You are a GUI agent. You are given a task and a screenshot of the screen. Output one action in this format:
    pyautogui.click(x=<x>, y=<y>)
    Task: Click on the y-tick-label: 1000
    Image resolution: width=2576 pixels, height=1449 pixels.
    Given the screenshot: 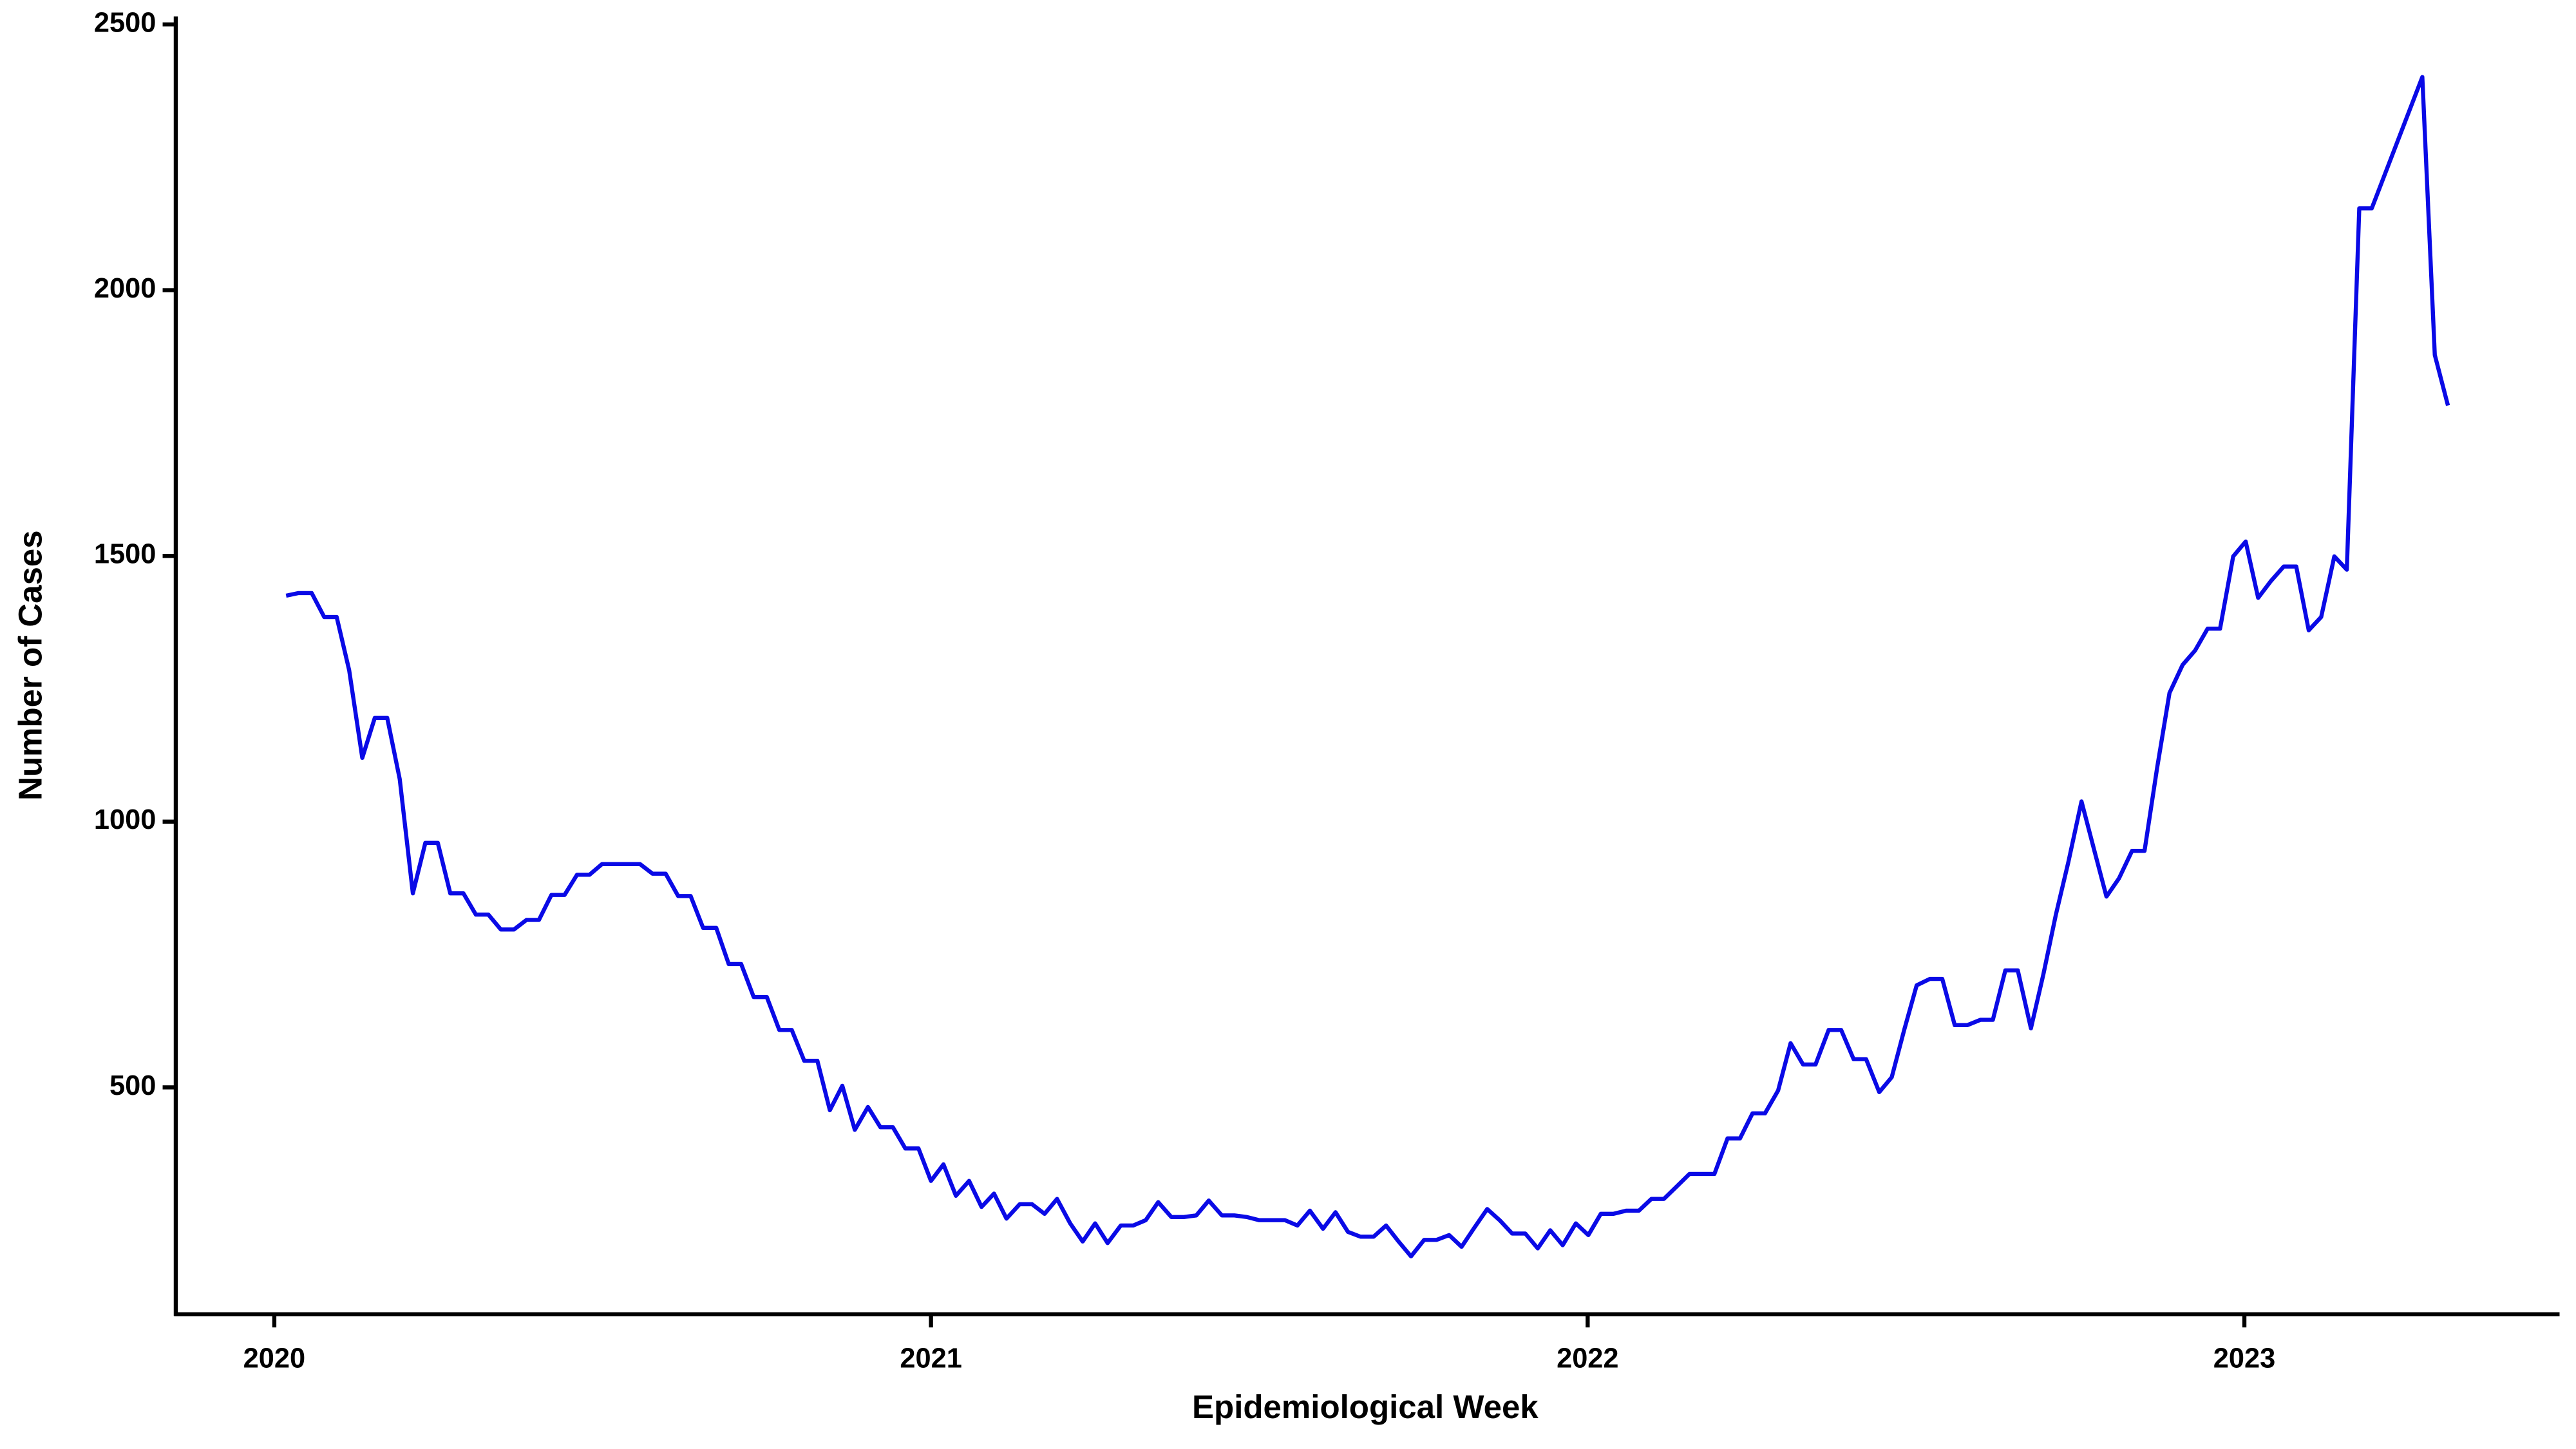 What is the action you would take?
    pyautogui.click(x=125, y=819)
    